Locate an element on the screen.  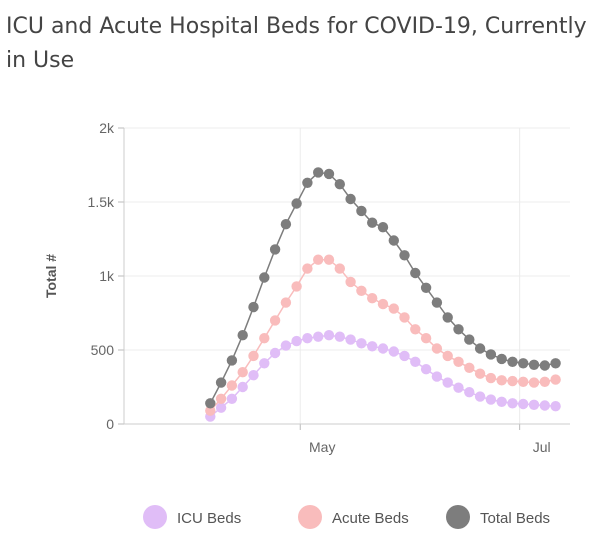
legend-item-icu-beds: ICU Beds is located at coordinates (192, 517).